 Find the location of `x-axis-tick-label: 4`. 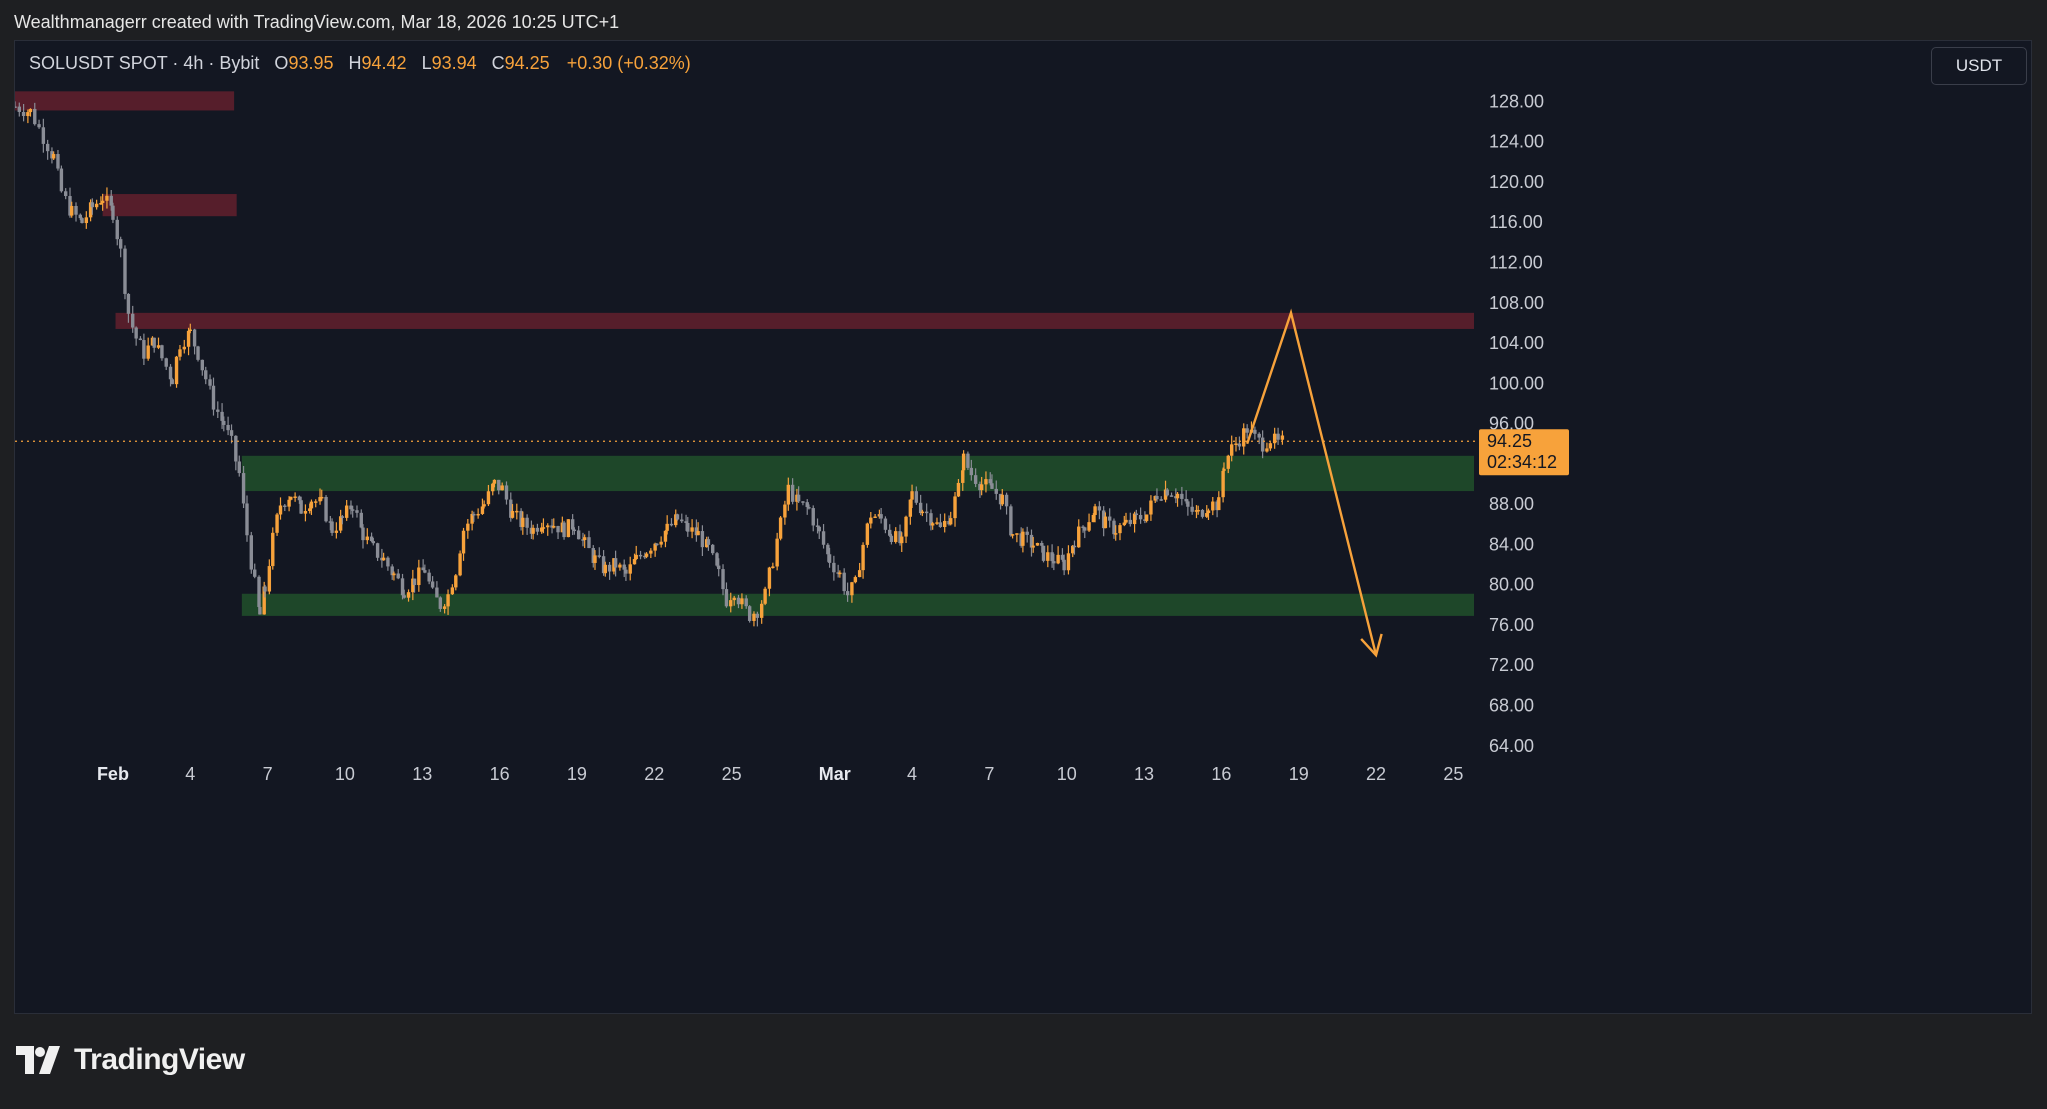

x-axis-tick-label: 4 is located at coordinates (190, 774).